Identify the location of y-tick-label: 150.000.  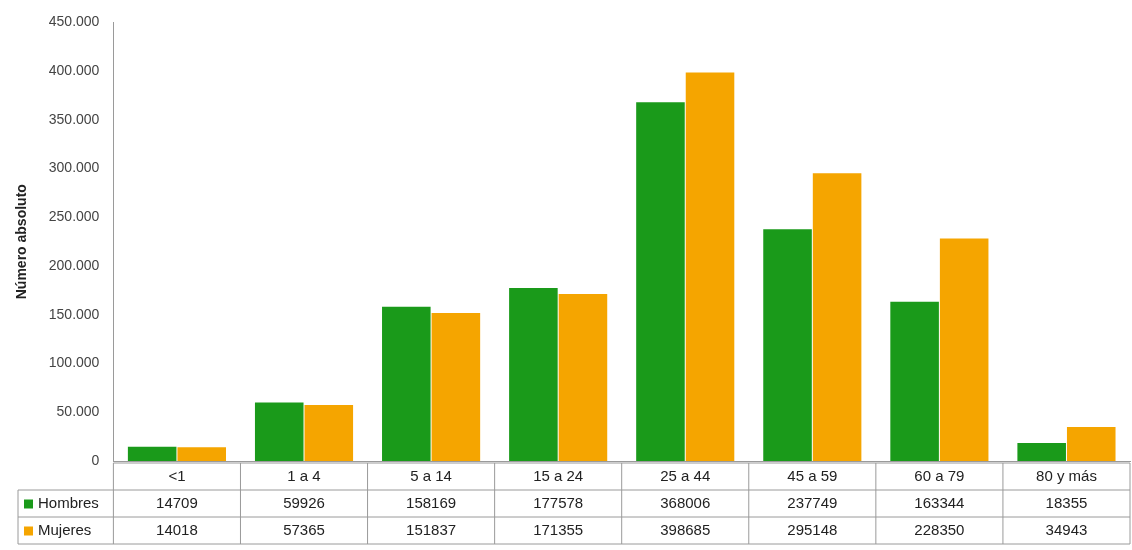
(74, 313).